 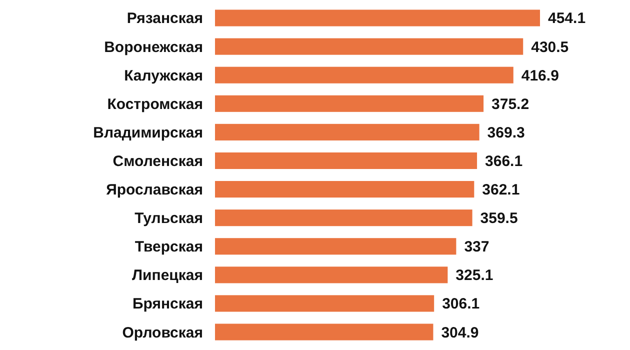 What do you see at coordinates (162, 333) in the screenshot?
I see `y-tick-label: Орловская` at bounding box center [162, 333].